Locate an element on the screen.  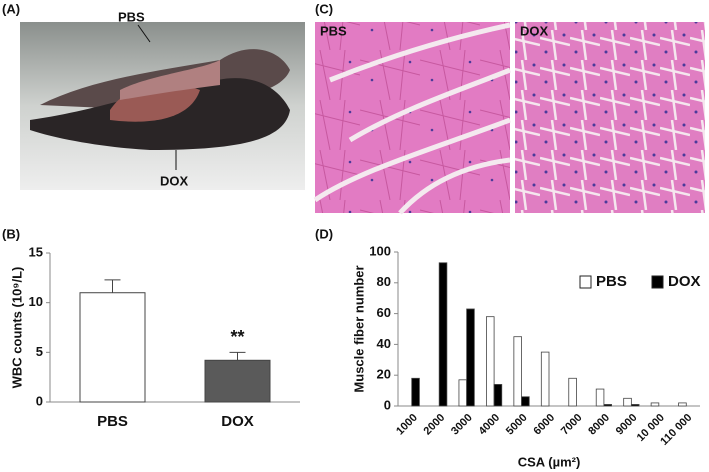
photo-label: DOX is located at coordinates (174, 180).